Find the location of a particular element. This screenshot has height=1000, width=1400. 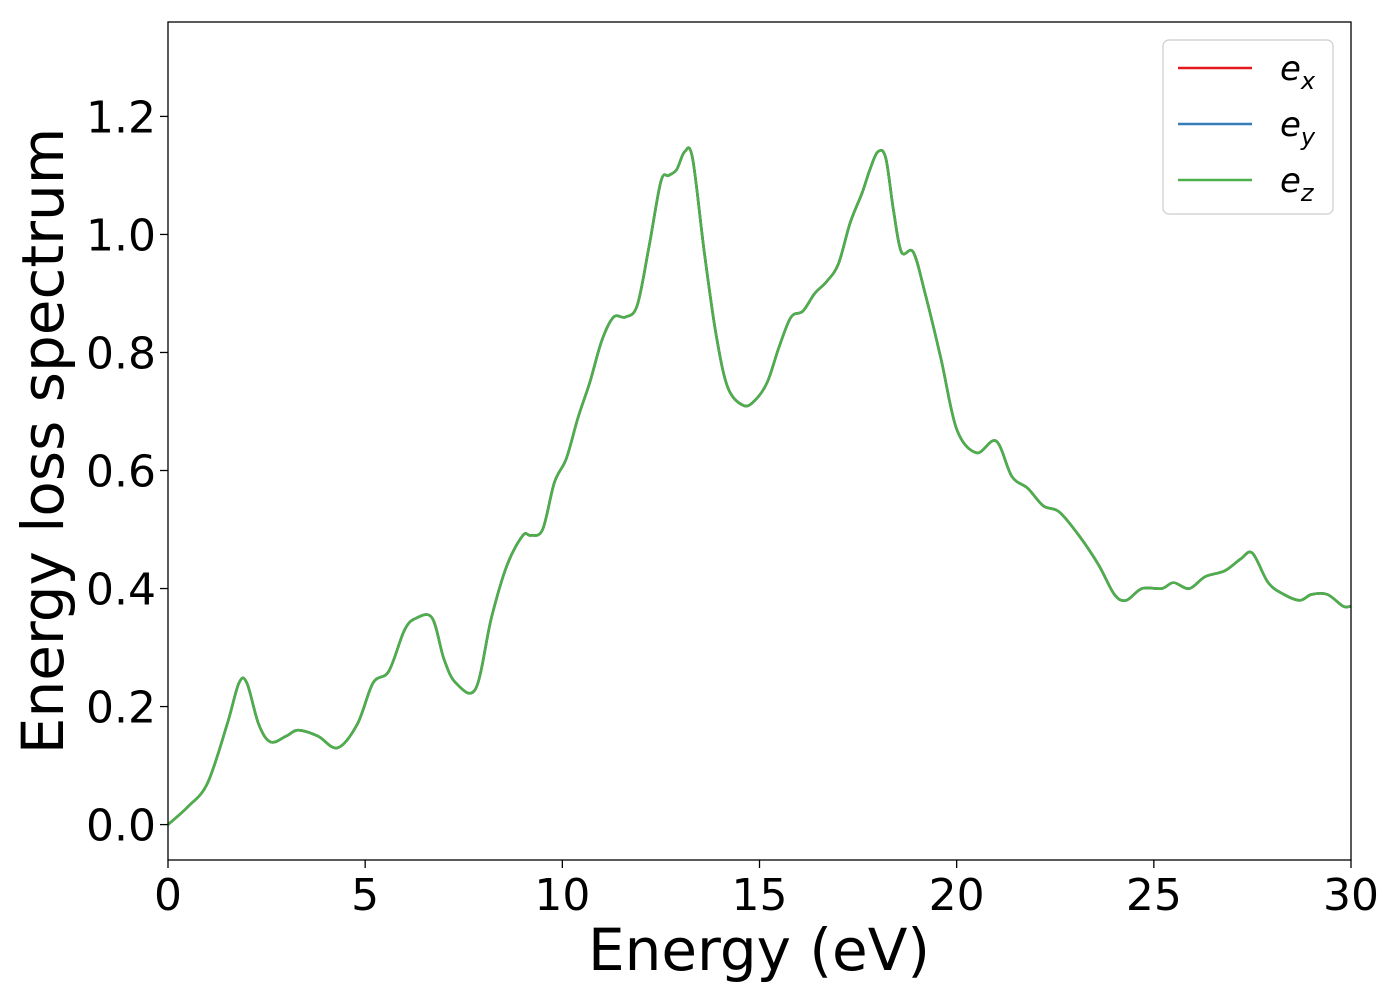

y-tick-label: 0.2 is located at coordinates (121, 708).